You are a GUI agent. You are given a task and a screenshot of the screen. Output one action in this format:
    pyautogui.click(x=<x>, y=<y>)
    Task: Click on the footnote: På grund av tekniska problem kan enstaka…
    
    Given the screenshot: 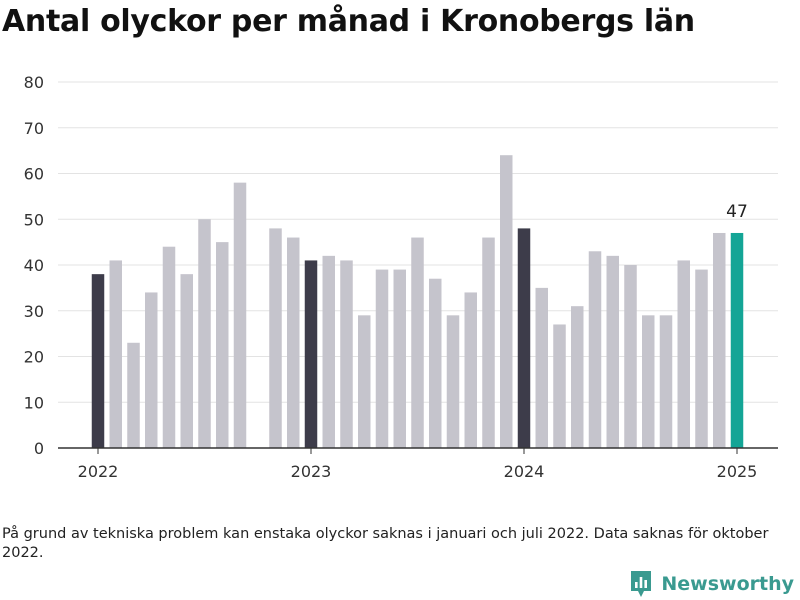 What is the action you would take?
    pyautogui.click(x=385, y=543)
    